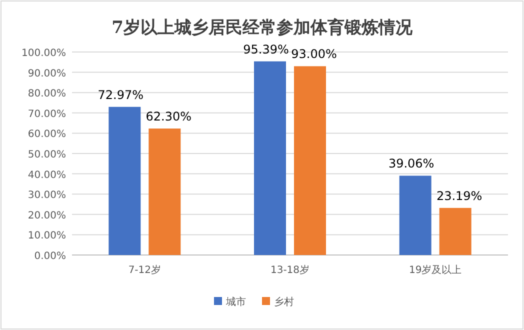  Describe the element at coordinates (47, 114) in the screenshot. I see `y-tick-label: 70.00%` at that location.